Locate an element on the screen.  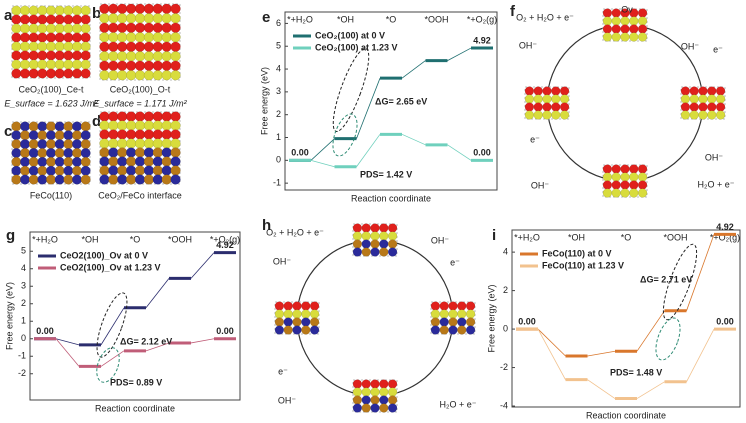
structure-label: CeO₂(100)_Ce-t is located at coordinates (51, 89).